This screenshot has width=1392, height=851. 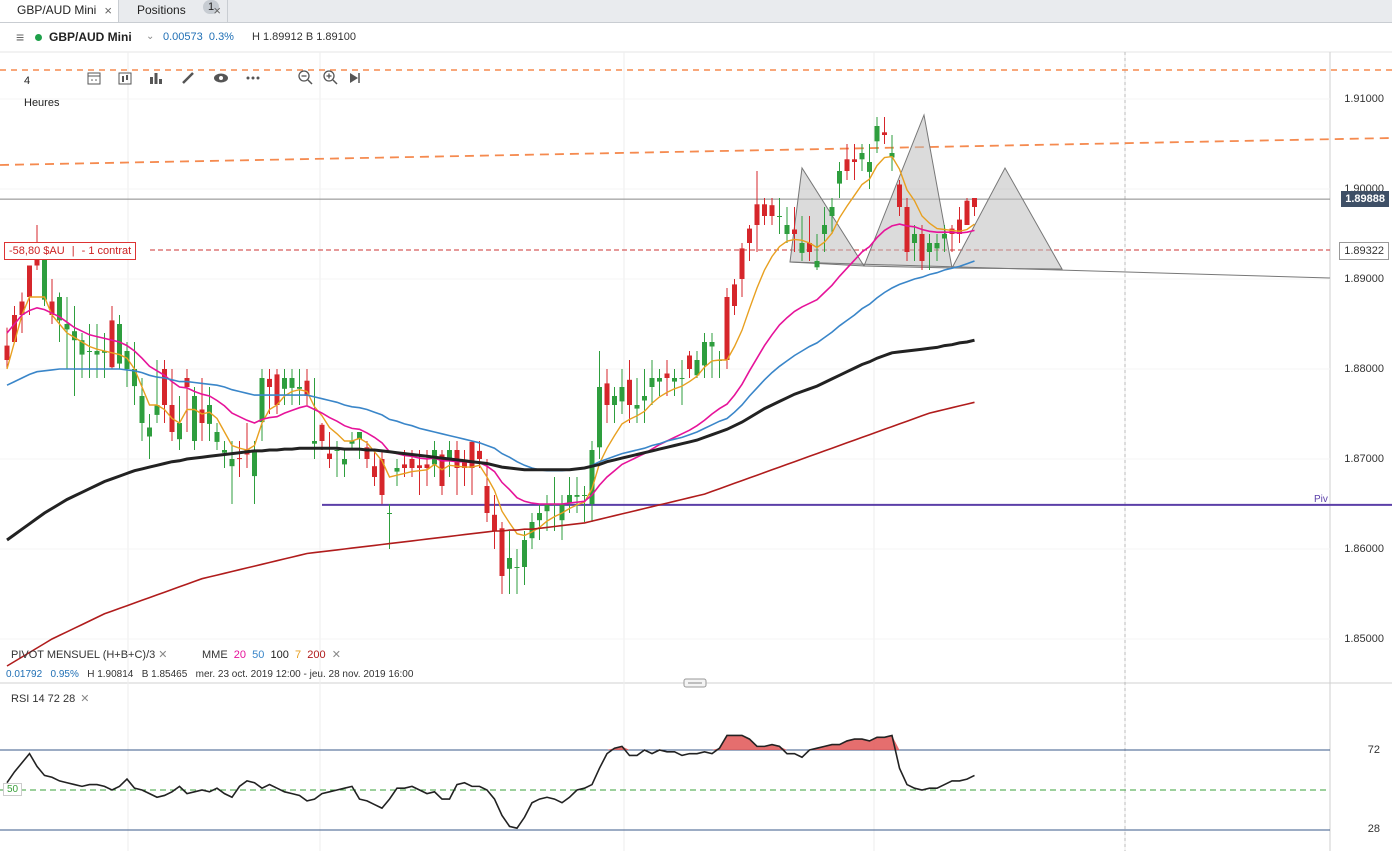 I want to click on rsi-indicator-legend: RSI 14 72 28 ✕, so click(x=50, y=699).